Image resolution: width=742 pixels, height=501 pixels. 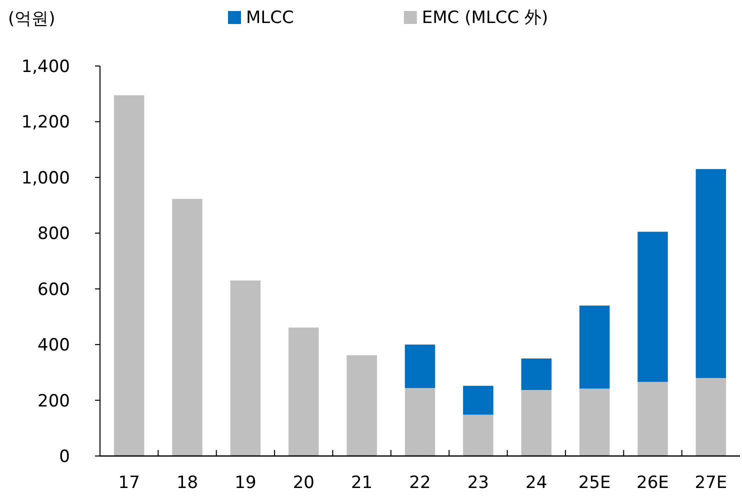 I want to click on x-tick-label: 25E, so click(x=594, y=483).